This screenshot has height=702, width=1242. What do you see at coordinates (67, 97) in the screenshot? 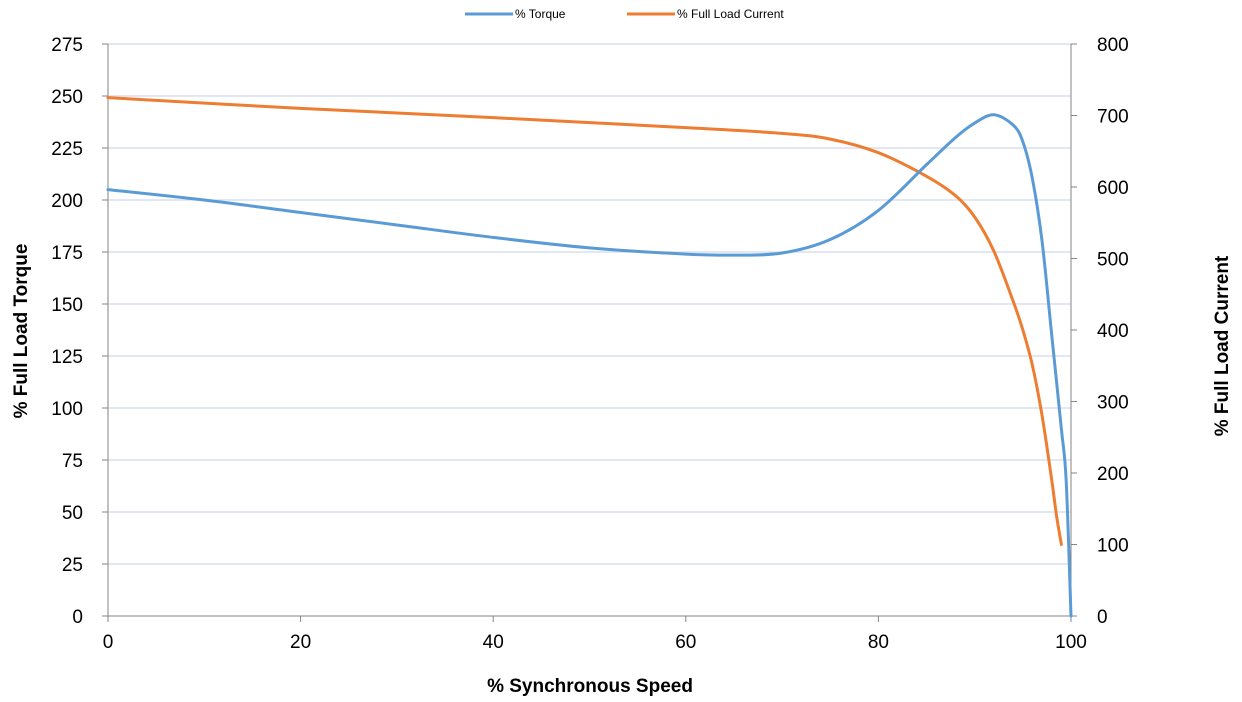
I see `y-tick-label: 250` at bounding box center [67, 97].